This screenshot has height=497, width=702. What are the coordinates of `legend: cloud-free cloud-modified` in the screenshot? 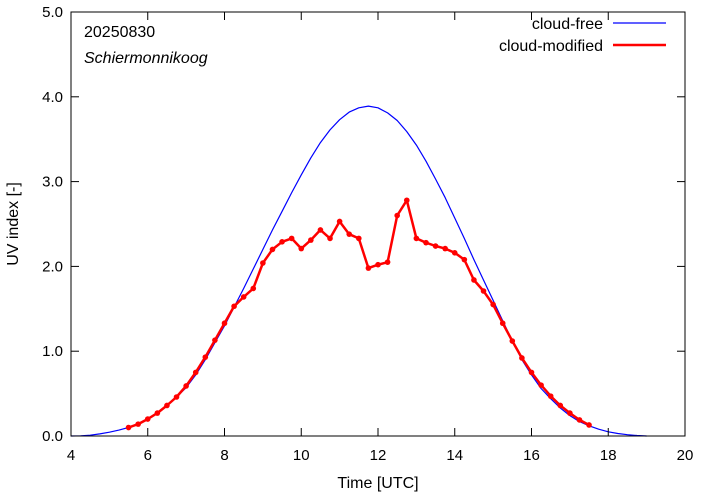 It's located at (582, 35).